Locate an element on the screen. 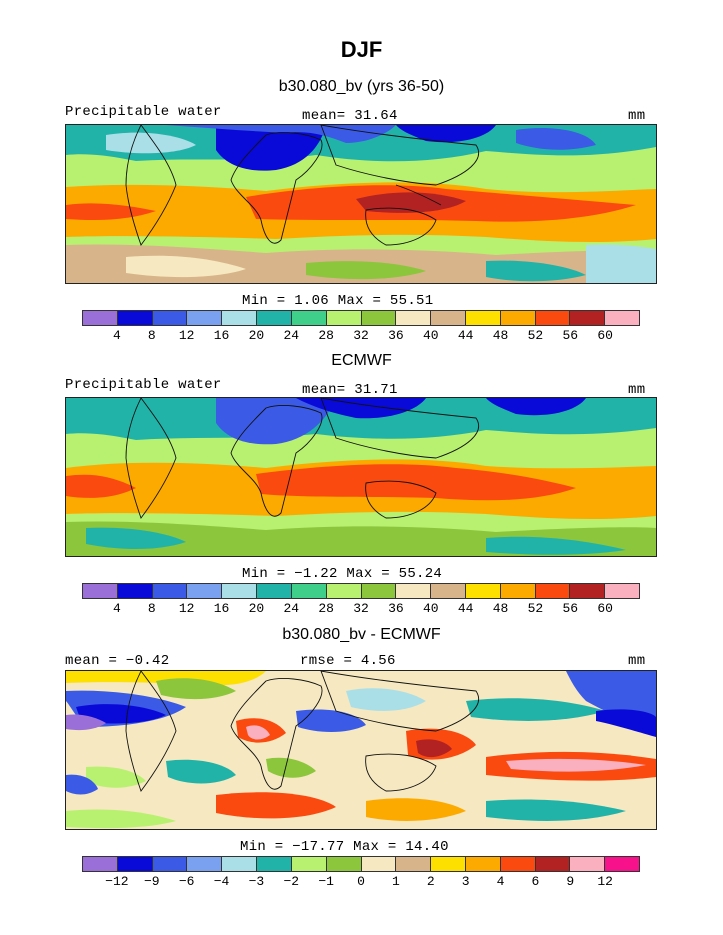 This screenshot has height=935, width=723. panel-3-colorbar is located at coordinates (361, 864).